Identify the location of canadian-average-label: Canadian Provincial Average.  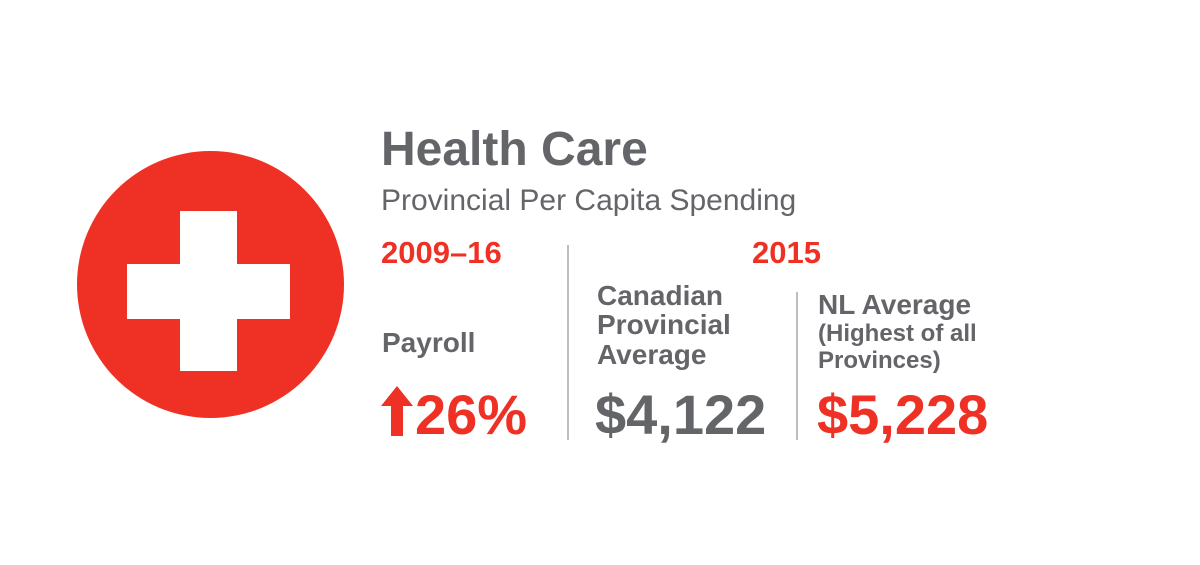
(664, 325).